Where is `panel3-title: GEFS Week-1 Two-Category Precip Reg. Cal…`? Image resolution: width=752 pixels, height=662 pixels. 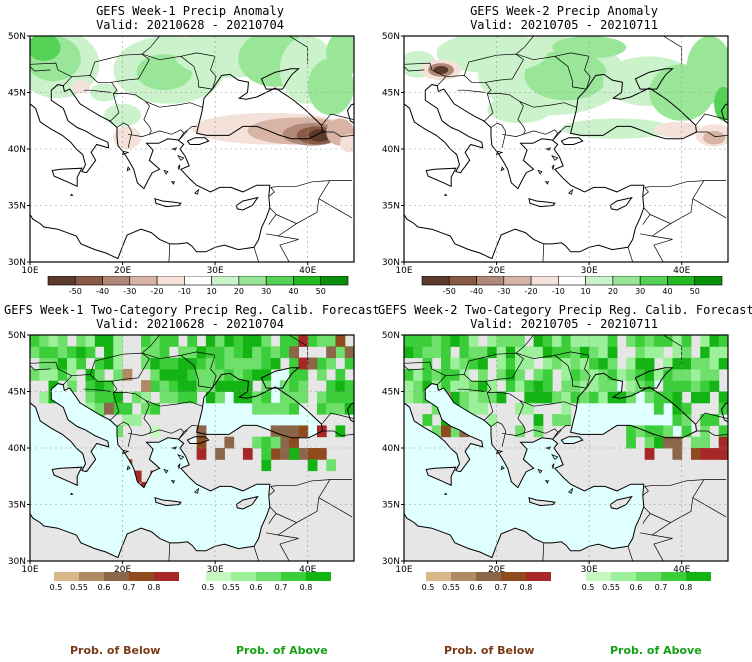 panel3-title: GEFS Week-1 Two-Category Precip Reg. Cal… is located at coordinates (192, 310).